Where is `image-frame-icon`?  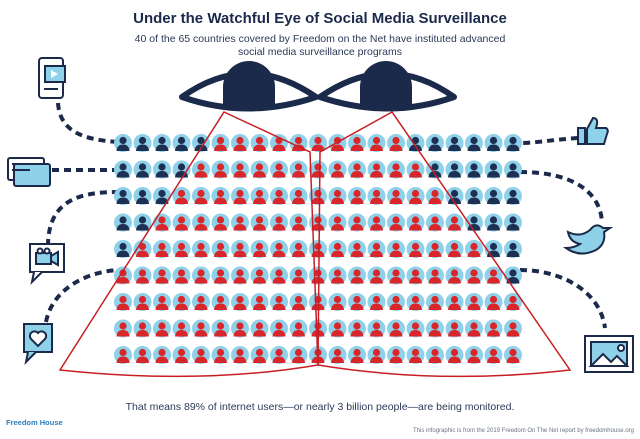 image-frame-icon is located at coordinates (609, 354).